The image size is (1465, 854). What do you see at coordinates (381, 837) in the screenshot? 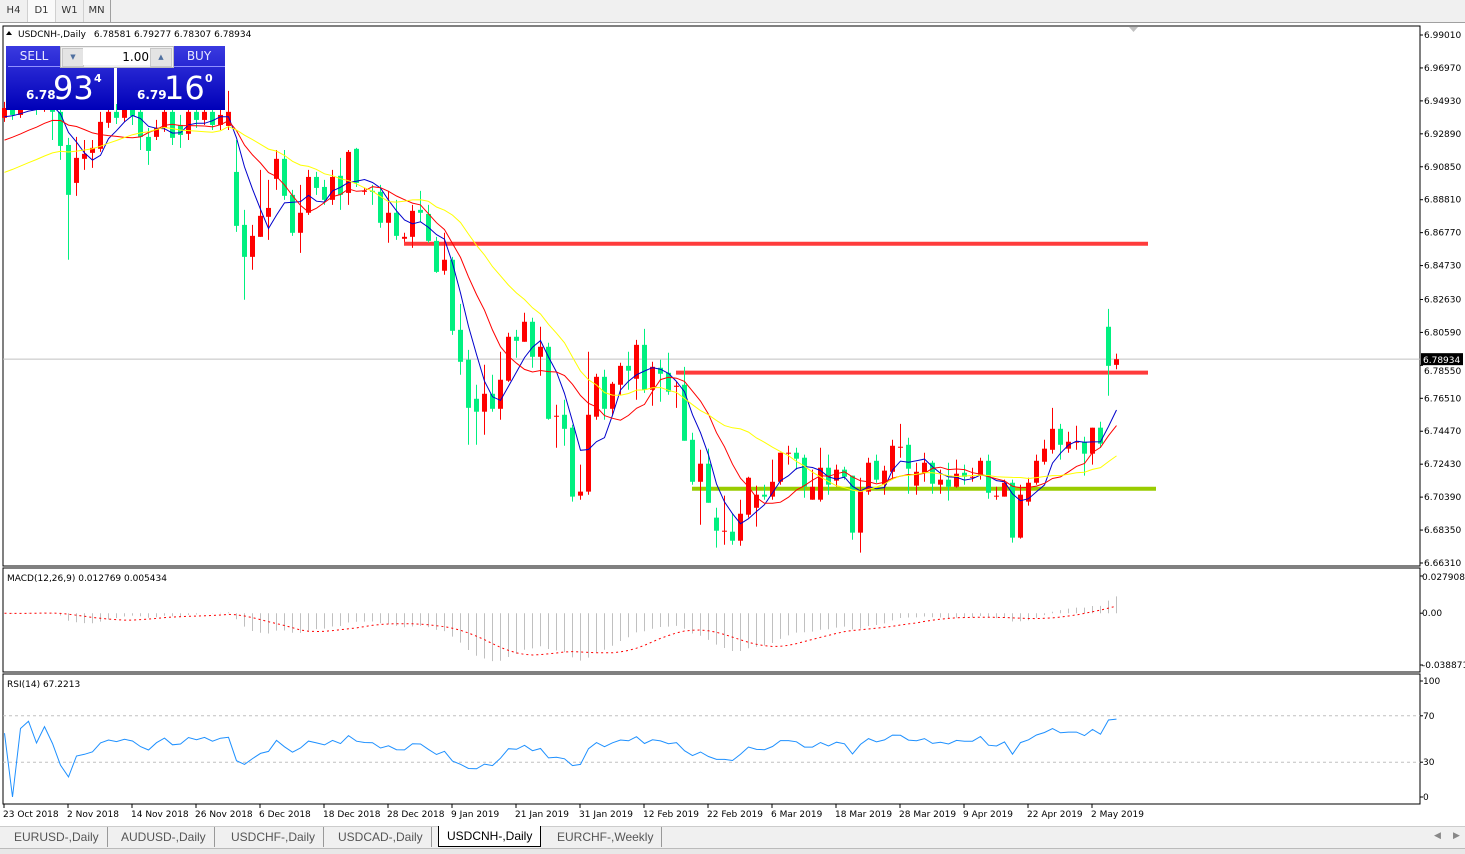
I see `tab-usdcad-daily: USDCAD-,Daily` at bounding box center [381, 837].